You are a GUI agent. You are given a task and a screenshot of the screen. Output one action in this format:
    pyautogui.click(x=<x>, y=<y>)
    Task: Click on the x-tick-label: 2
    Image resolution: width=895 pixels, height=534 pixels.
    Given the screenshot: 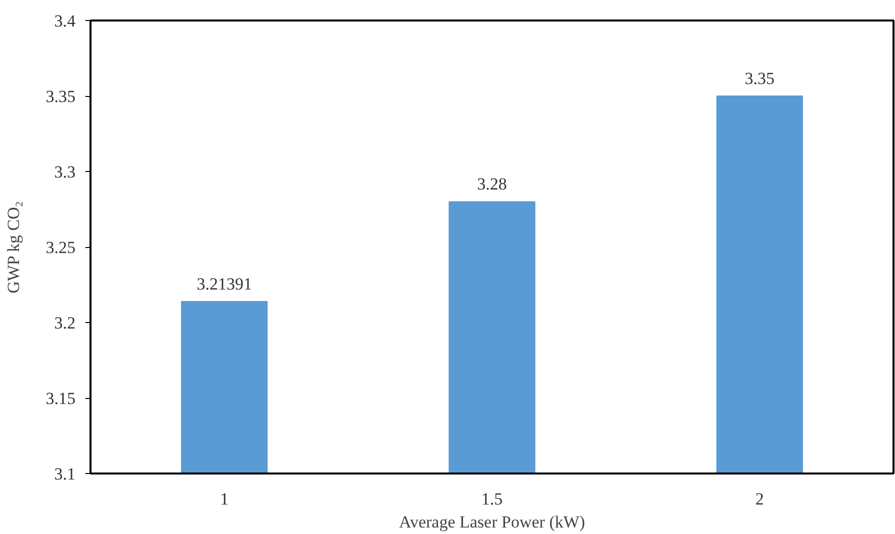 What is the action you would take?
    pyautogui.click(x=759, y=499)
    